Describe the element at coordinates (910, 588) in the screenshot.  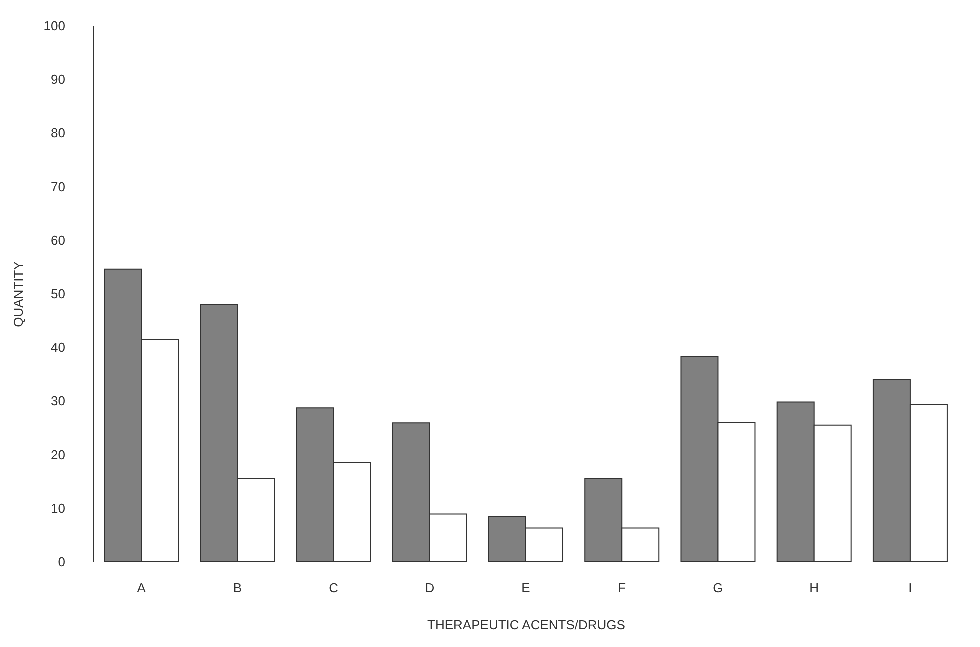
I see `x-tick-label: I` at that location.